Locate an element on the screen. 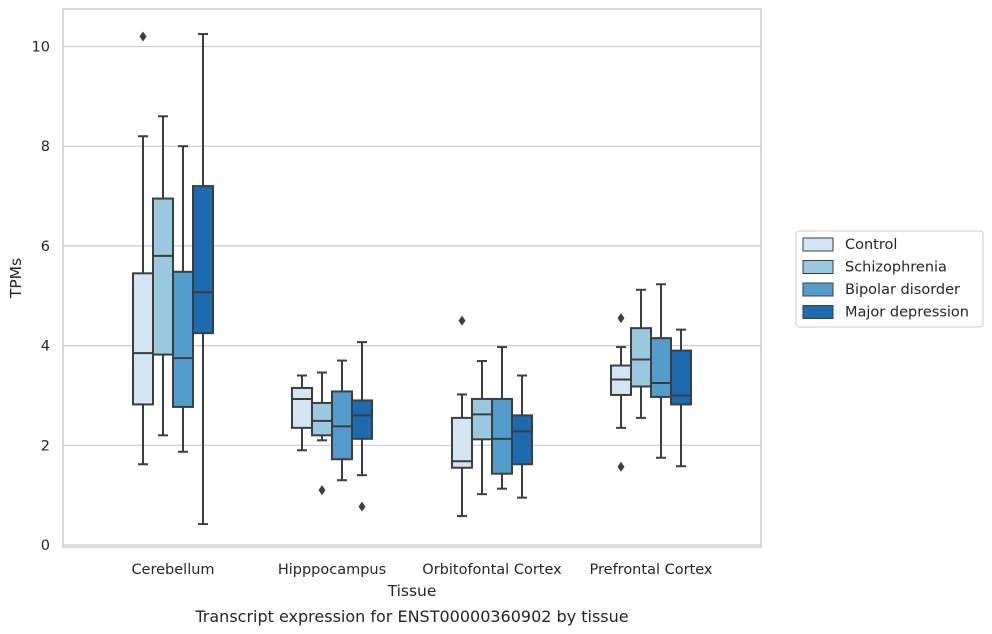  y-tick-label-6: 6 is located at coordinates (45, 247).